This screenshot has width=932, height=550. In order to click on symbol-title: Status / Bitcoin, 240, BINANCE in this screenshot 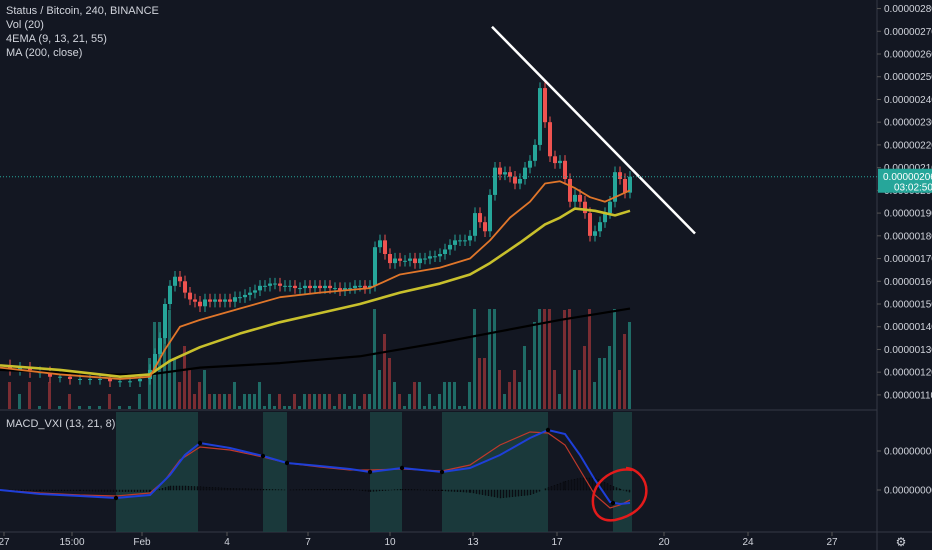, I will do `click(82, 11)`.